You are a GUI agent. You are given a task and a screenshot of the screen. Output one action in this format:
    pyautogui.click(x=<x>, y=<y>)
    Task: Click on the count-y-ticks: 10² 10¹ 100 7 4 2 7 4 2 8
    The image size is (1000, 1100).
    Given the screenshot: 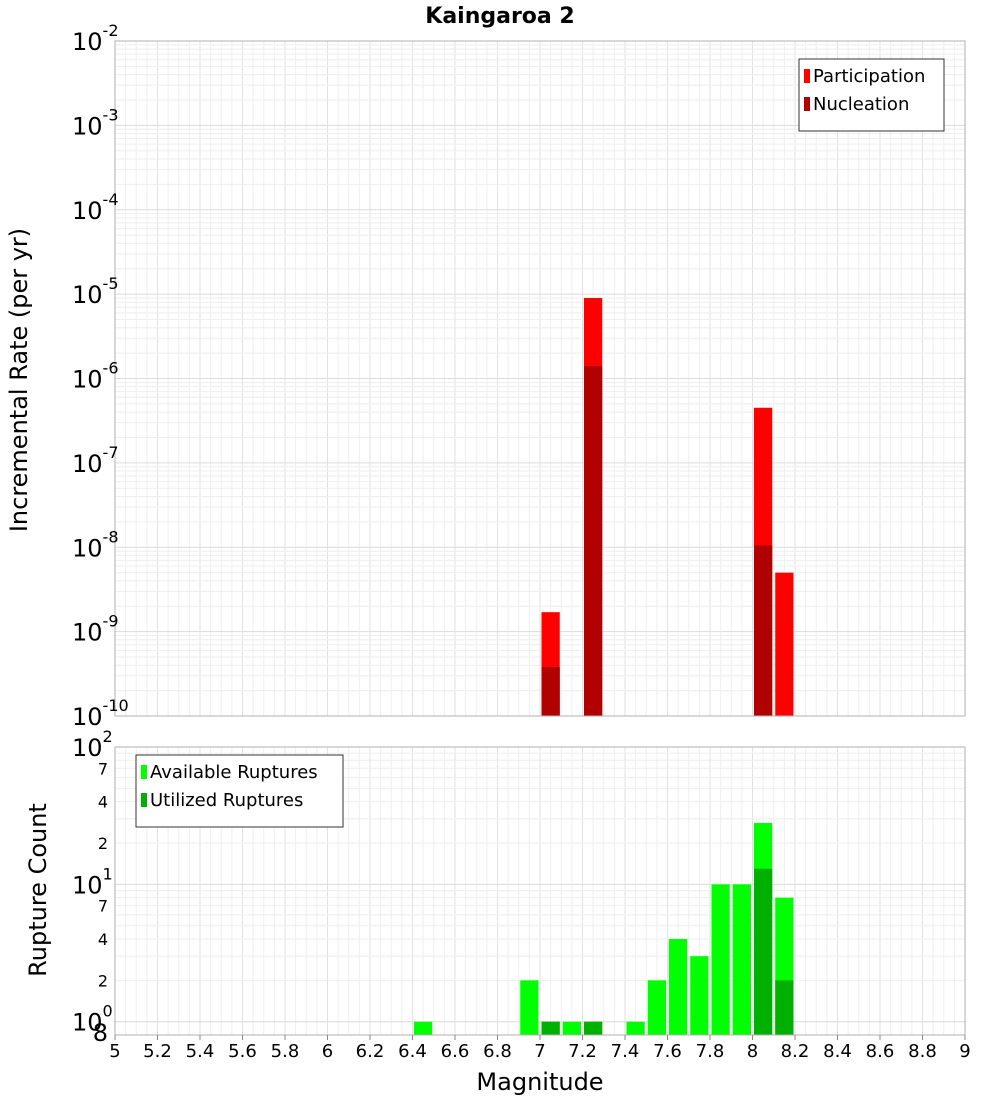 What is the action you would take?
    pyautogui.click(x=92, y=887)
    